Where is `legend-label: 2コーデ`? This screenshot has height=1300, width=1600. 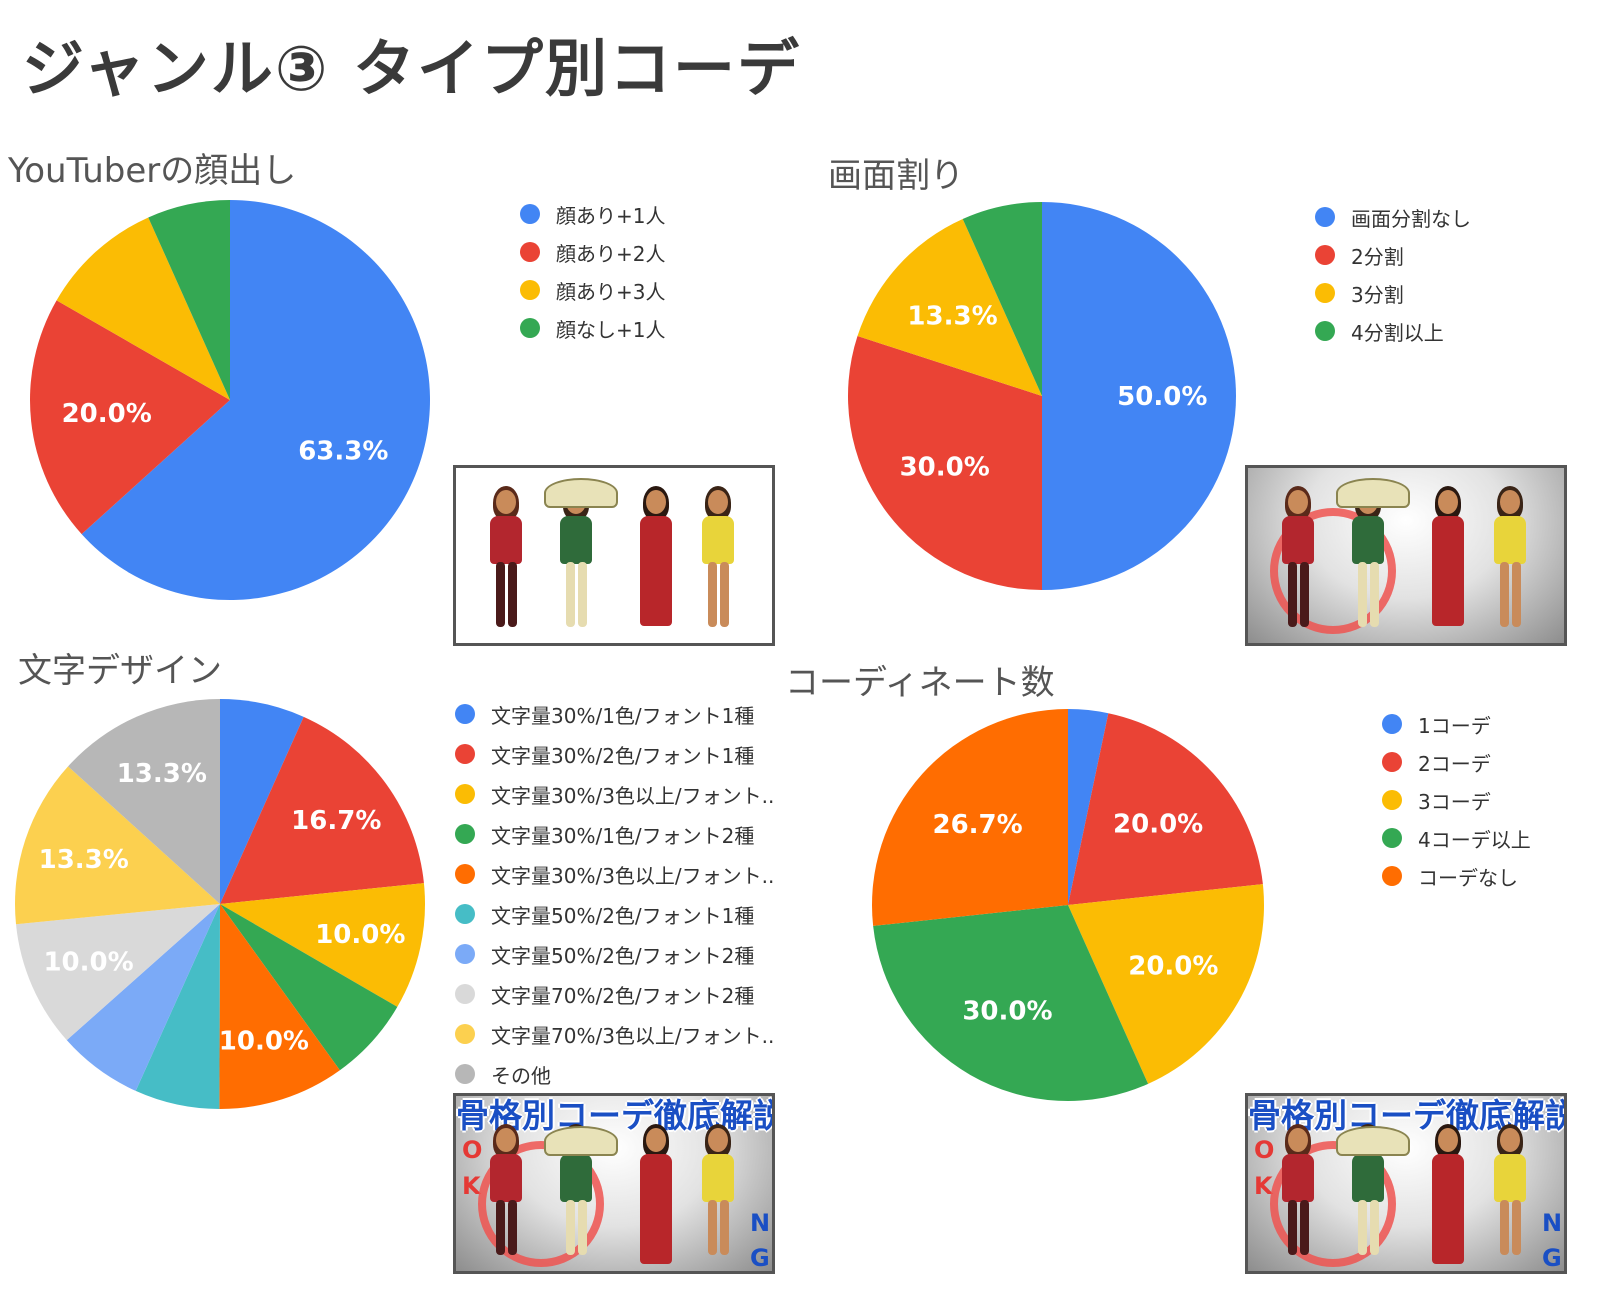 legend-label: 2コーデ is located at coordinates (1454, 763).